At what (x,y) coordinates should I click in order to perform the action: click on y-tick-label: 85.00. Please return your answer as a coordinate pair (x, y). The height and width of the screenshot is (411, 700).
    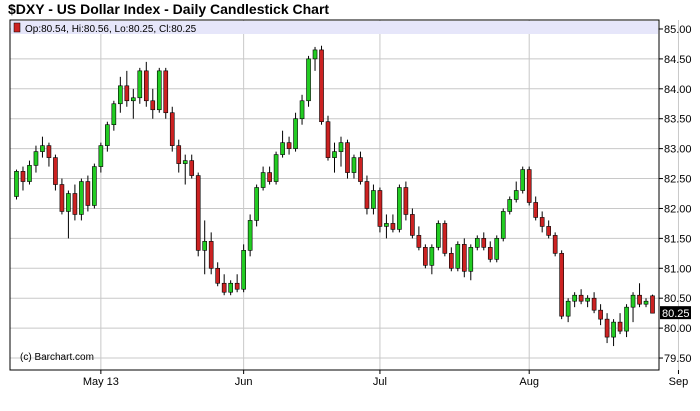
    Looking at the image, I should click on (678, 30).